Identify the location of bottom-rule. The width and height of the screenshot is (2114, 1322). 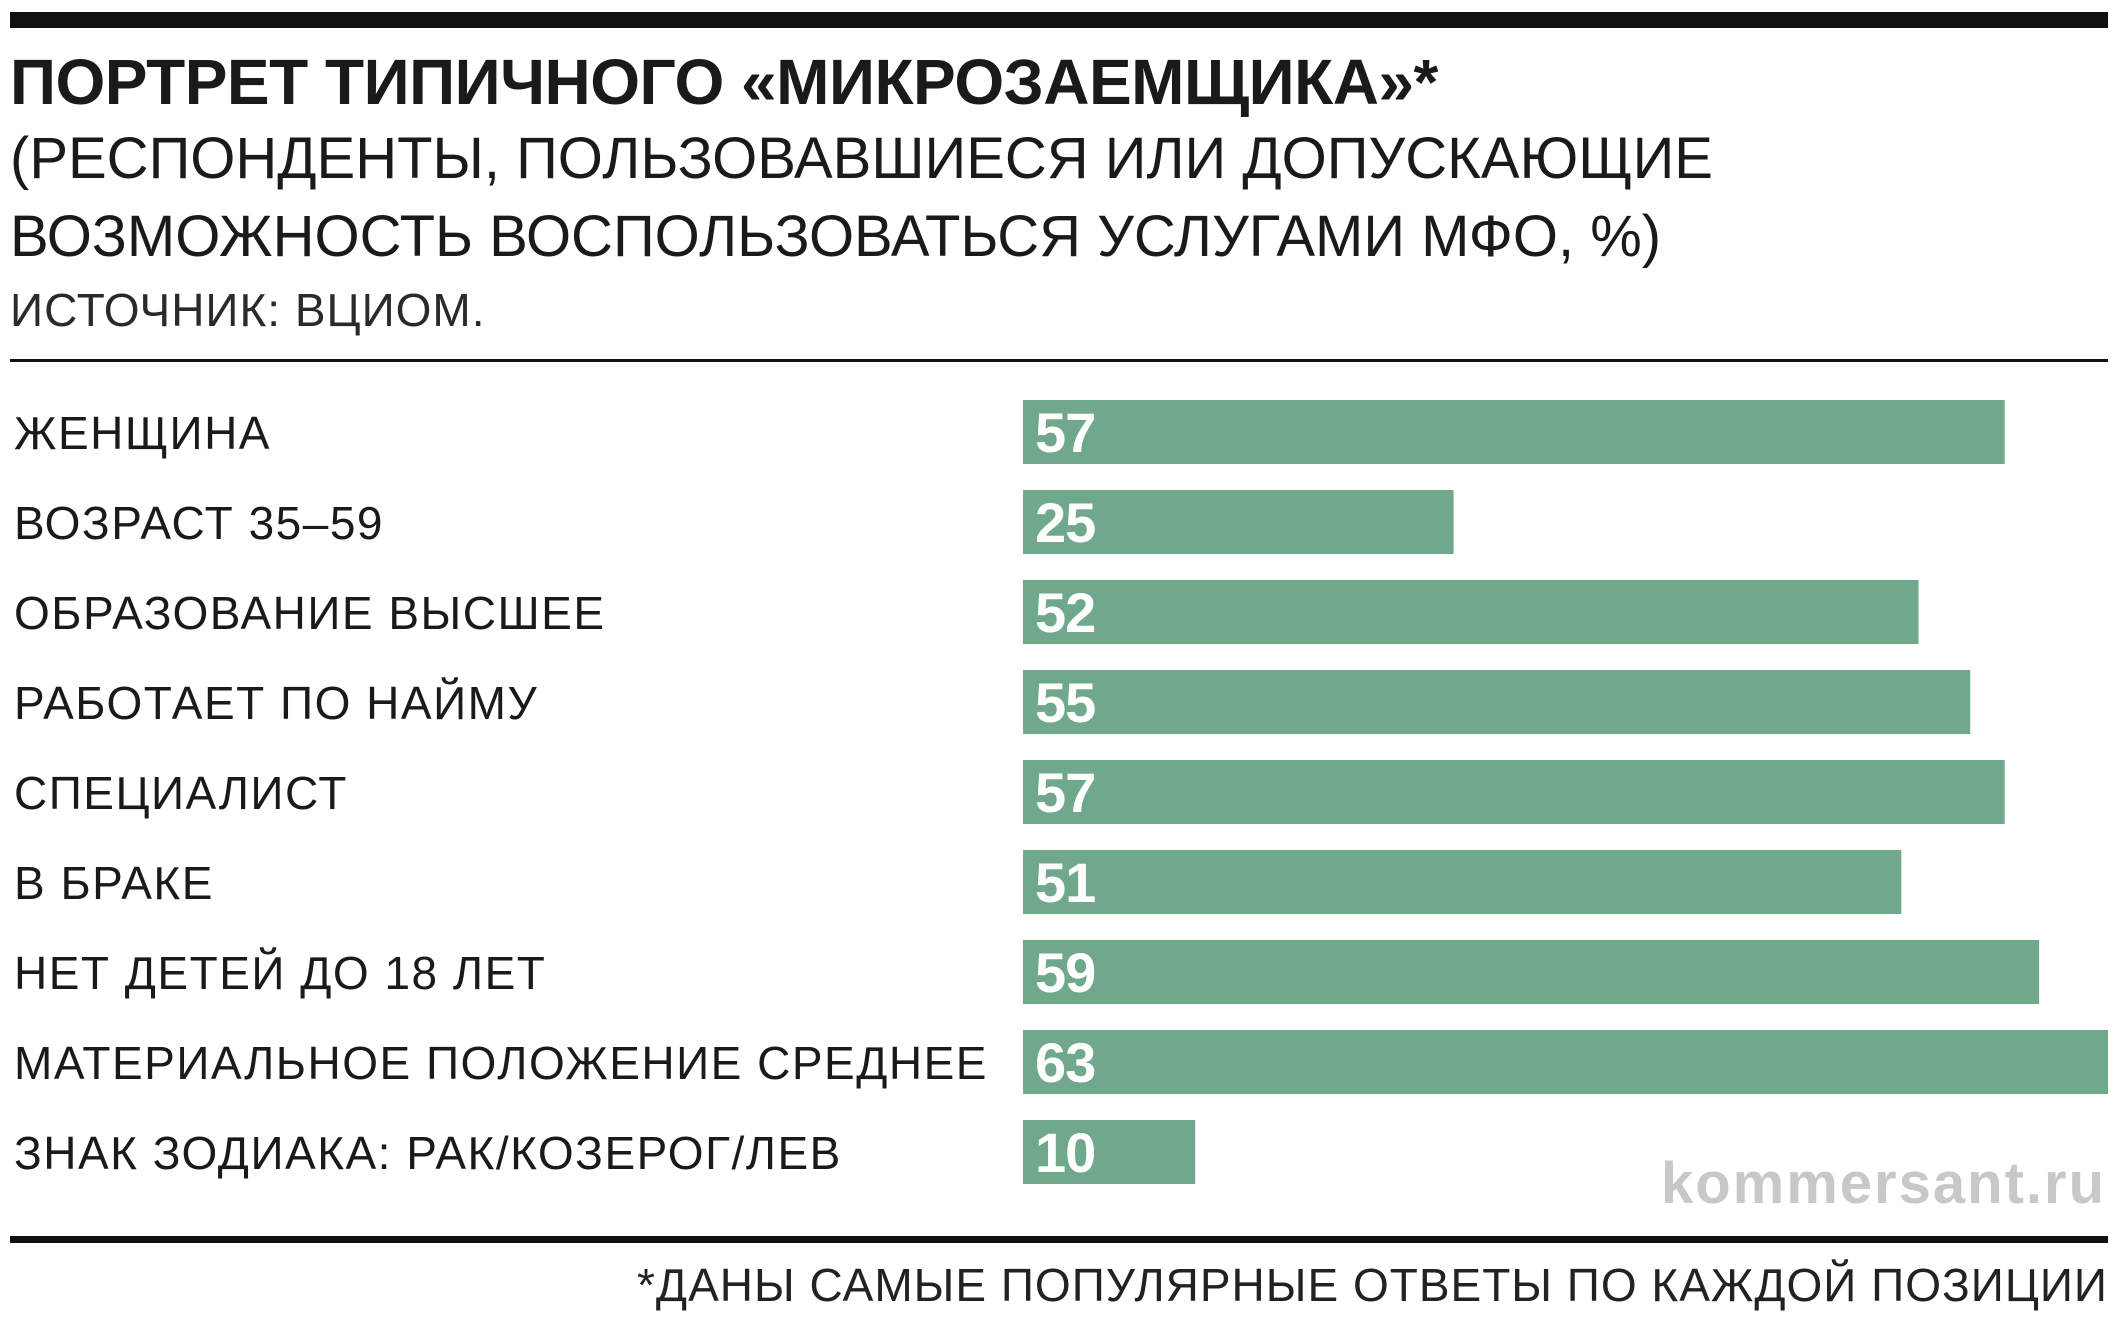
(1059, 1239).